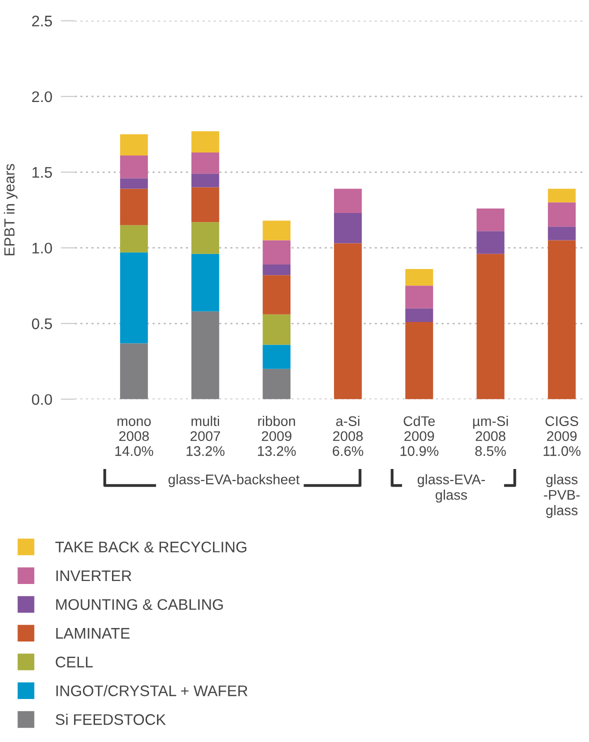  Describe the element at coordinates (42, 248) in the screenshot. I see `y-tick-label: 1.0` at that location.